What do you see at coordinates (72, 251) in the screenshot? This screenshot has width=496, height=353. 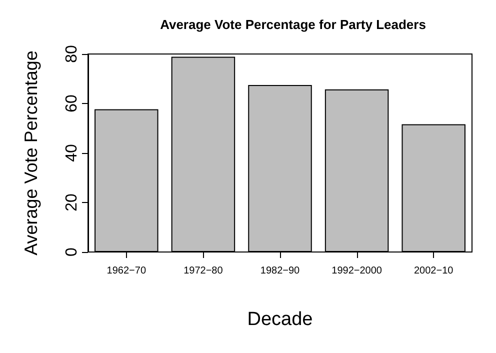 I see `y-tick-label: 0` at bounding box center [72, 251].